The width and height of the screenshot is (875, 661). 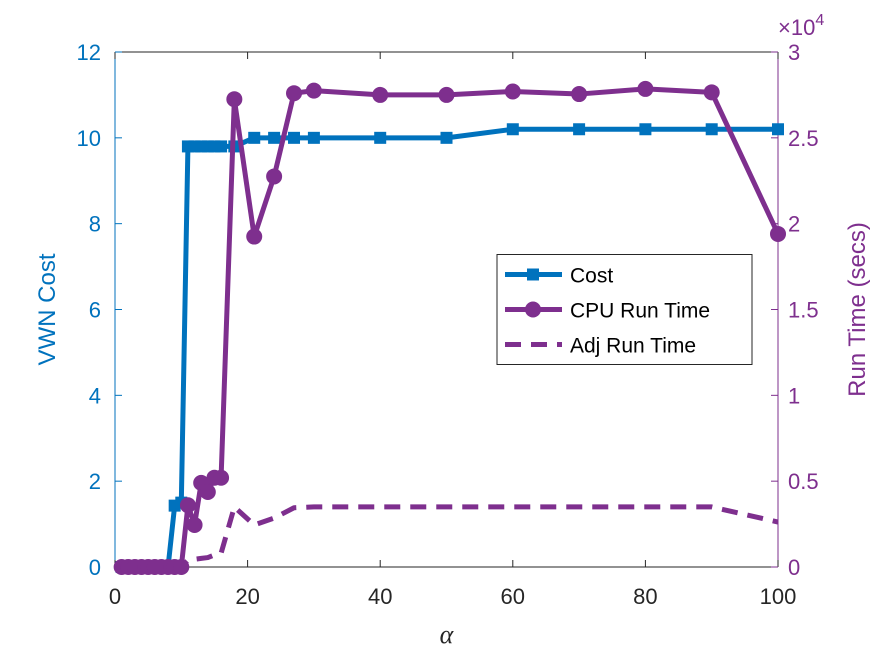 What do you see at coordinates (115, 596) in the screenshot?
I see `x-tick-label: 0` at bounding box center [115, 596].